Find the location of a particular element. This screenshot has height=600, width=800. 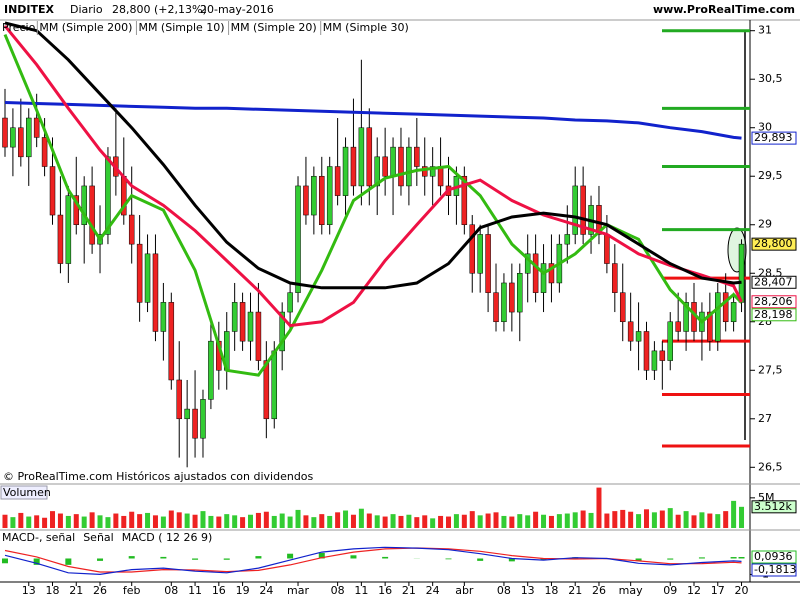

x-tick-label: mar is located at coordinates (298, 590).